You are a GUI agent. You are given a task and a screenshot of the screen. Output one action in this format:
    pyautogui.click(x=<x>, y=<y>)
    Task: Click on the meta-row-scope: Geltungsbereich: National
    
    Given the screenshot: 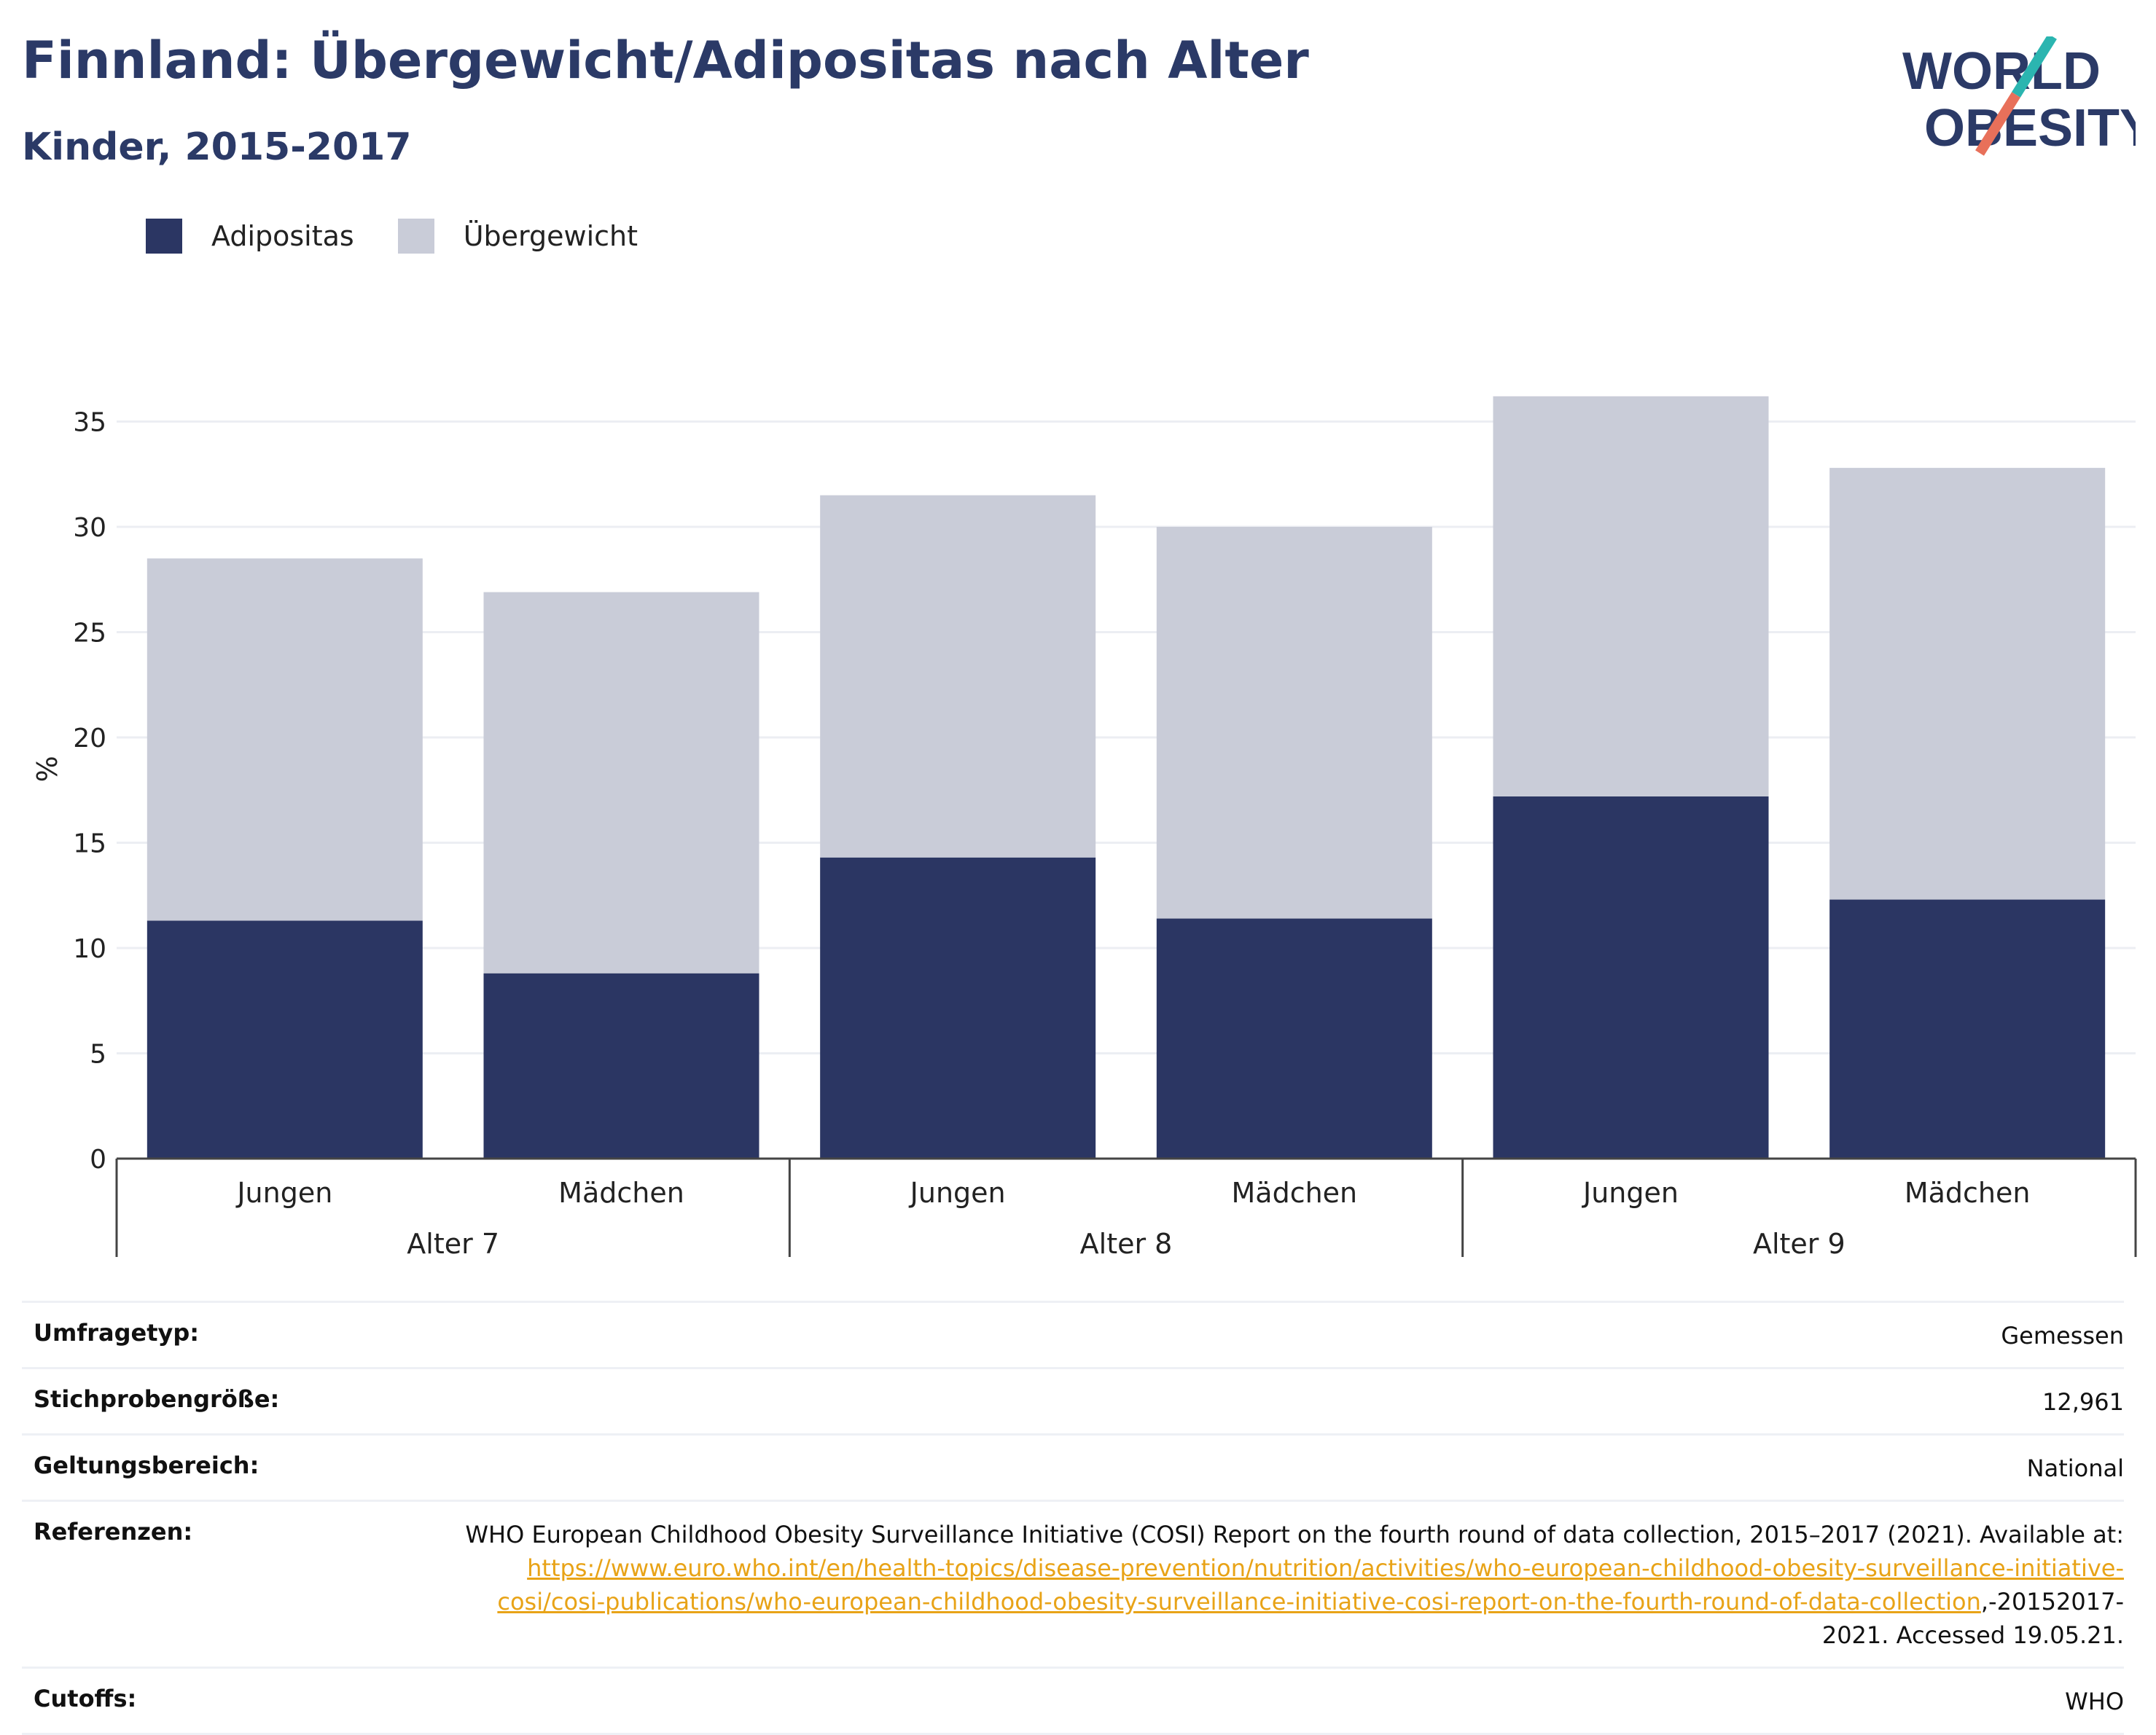 What is the action you would take?
    pyautogui.click(x=1073, y=1466)
    